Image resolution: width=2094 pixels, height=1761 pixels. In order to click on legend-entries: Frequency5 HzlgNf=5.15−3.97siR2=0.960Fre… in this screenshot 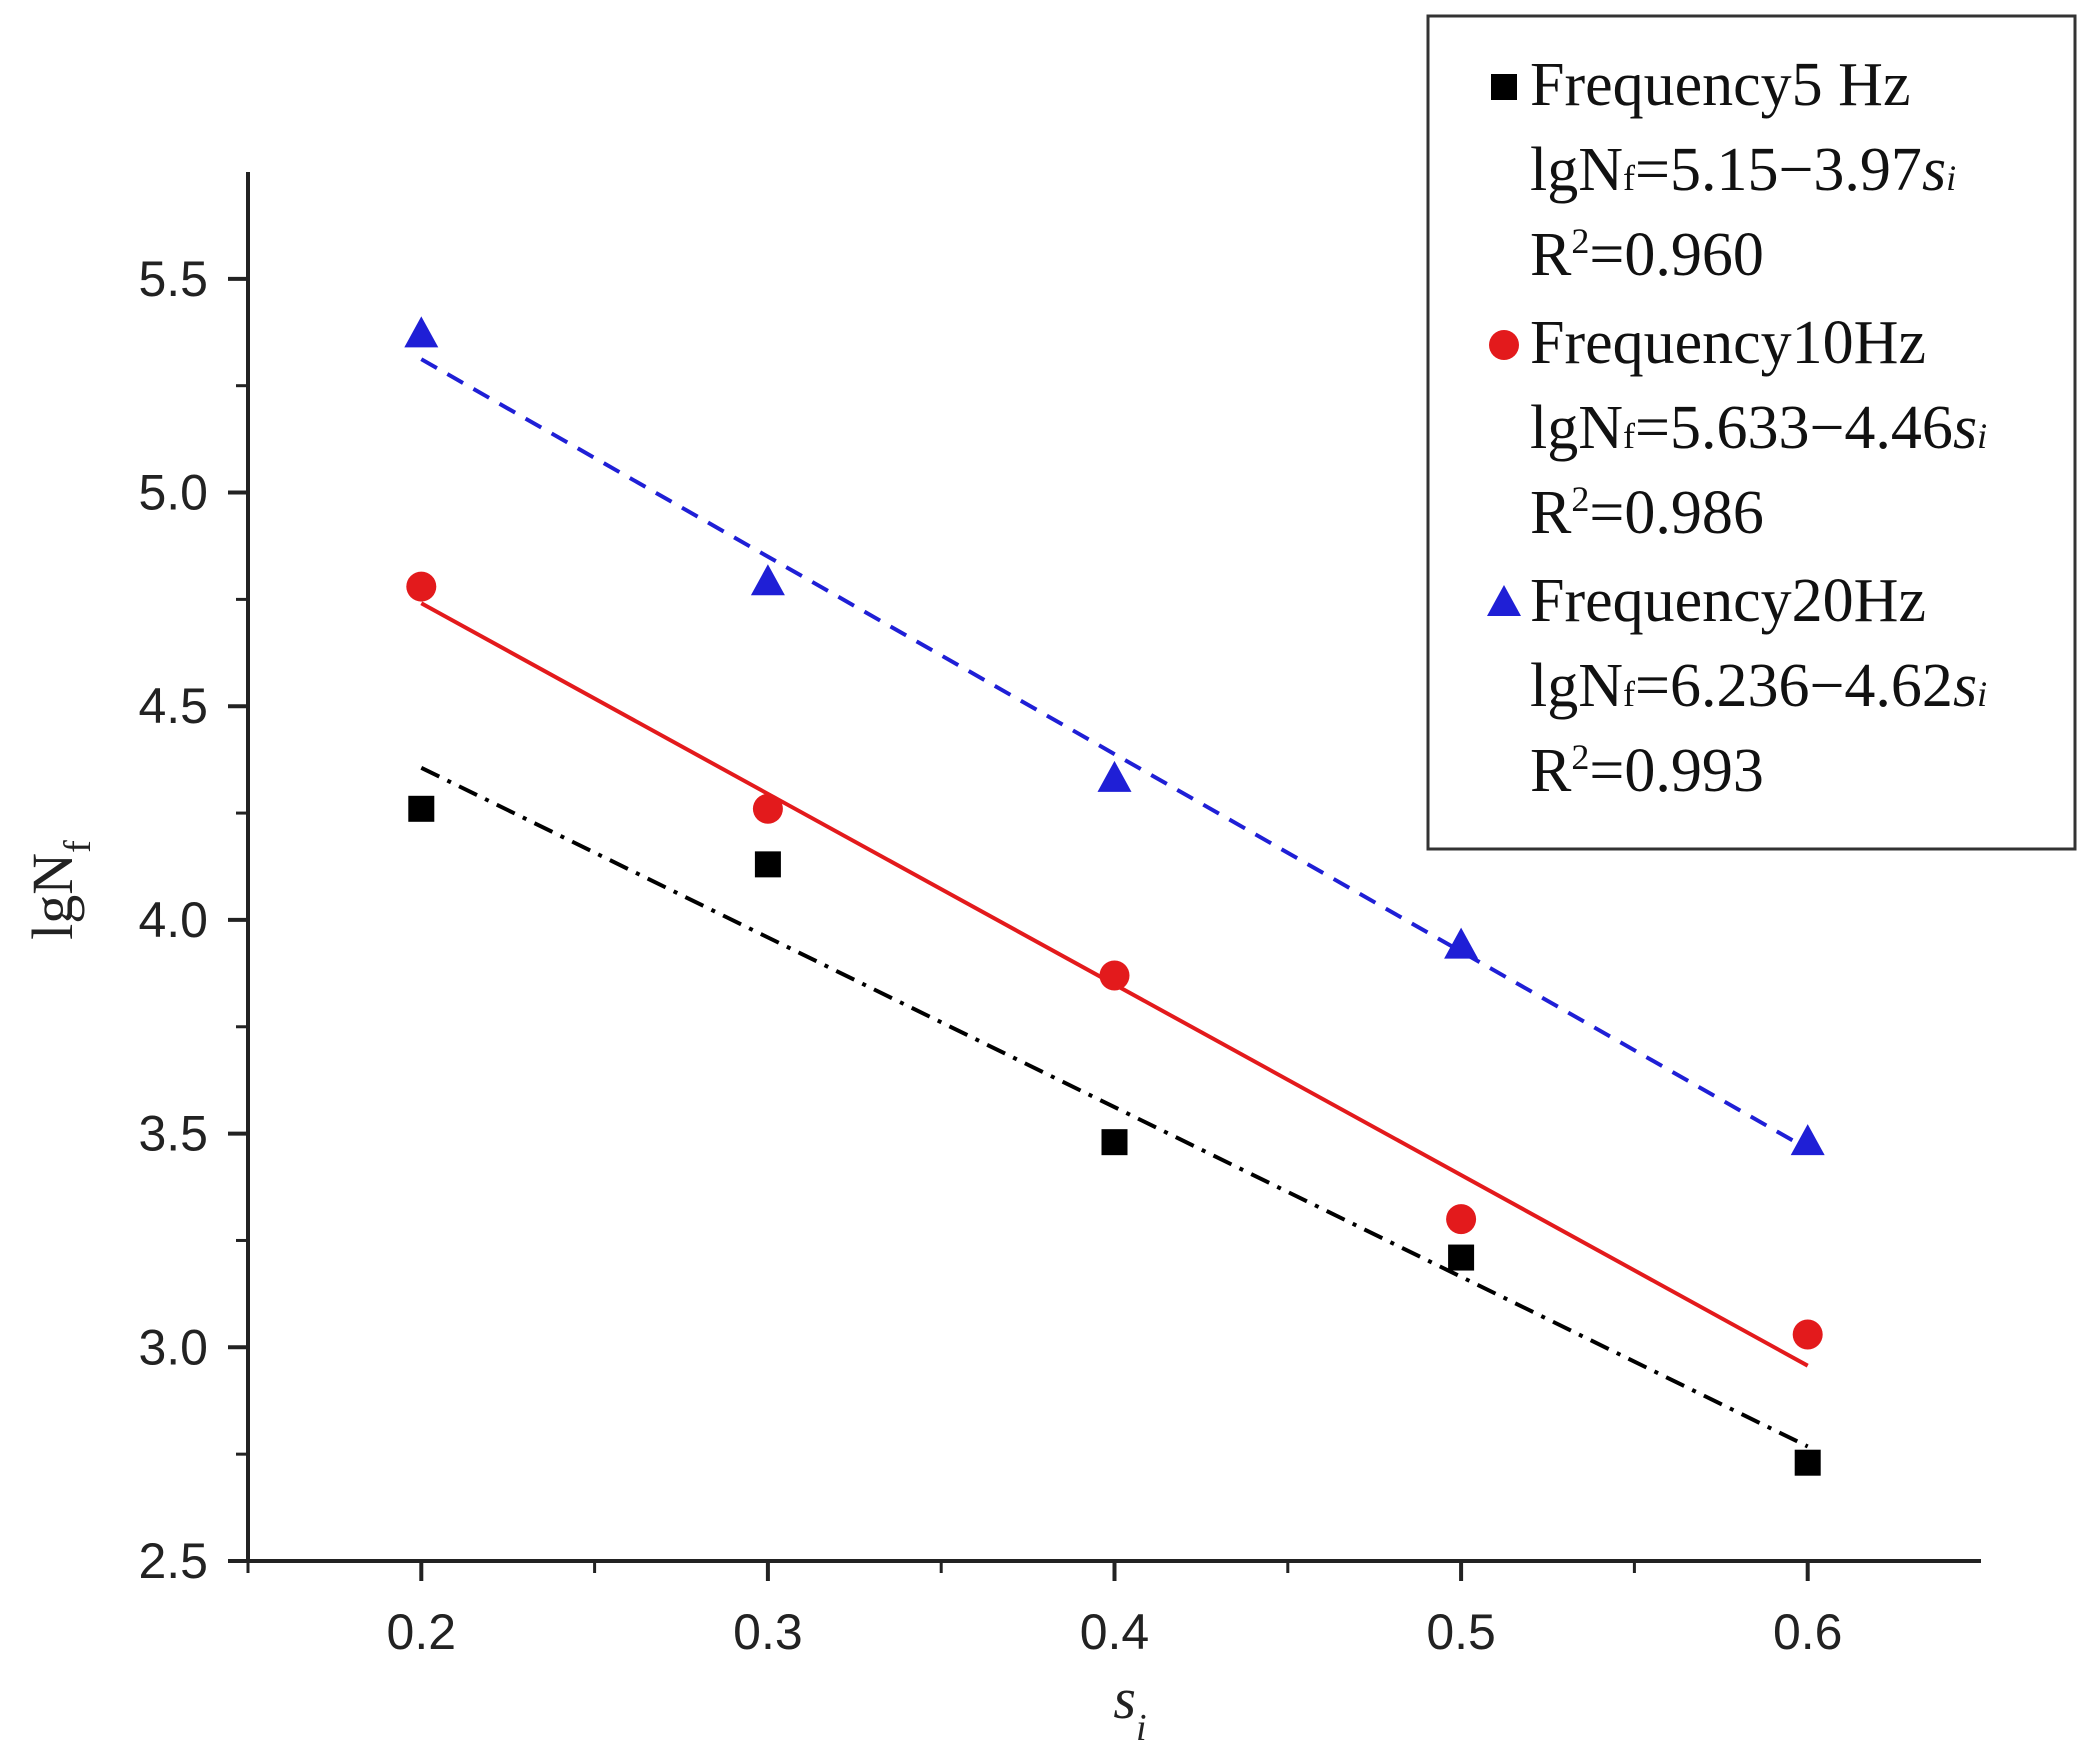, I will do `click(1737, 428)`.